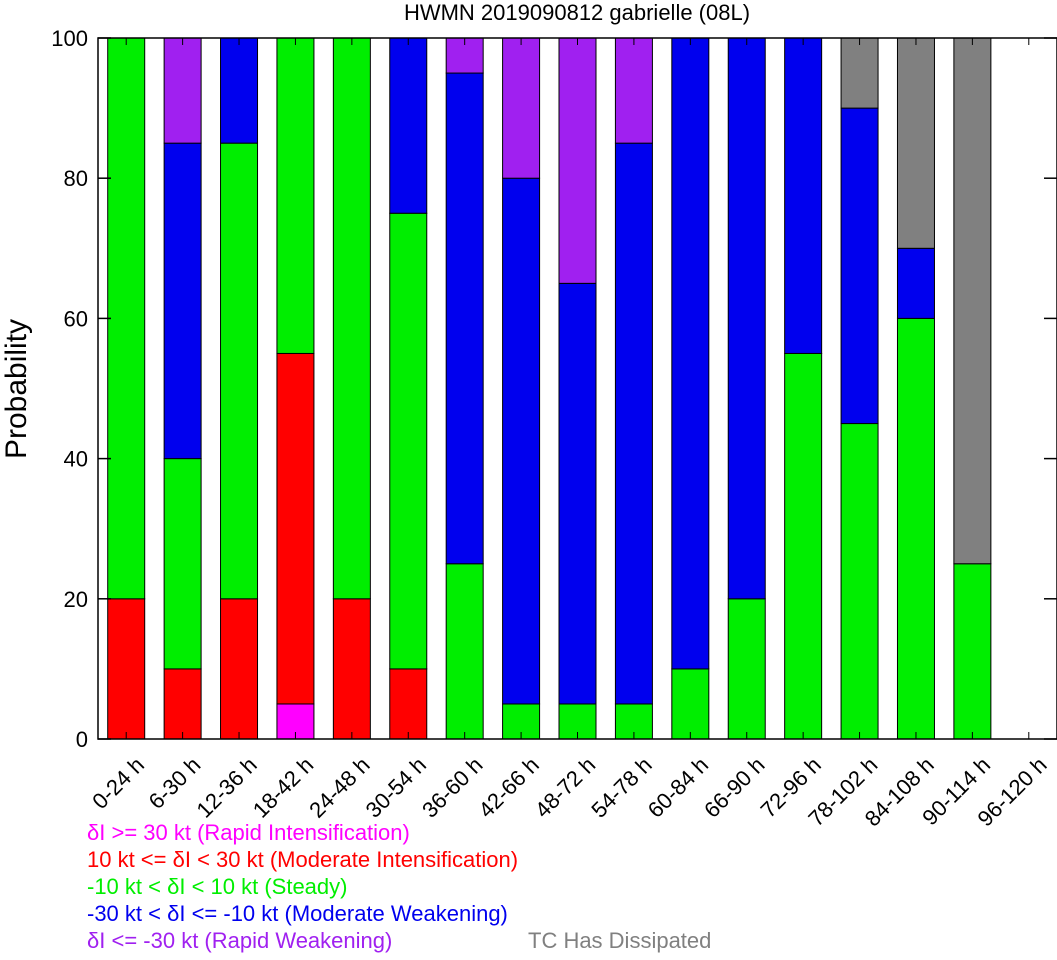 This screenshot has width=1057, height=960. What do you see at coordinates (452, 787) in the screenshot?
I see `x-tick-label-6: 36-60 h` at bounding box center [452, 787].